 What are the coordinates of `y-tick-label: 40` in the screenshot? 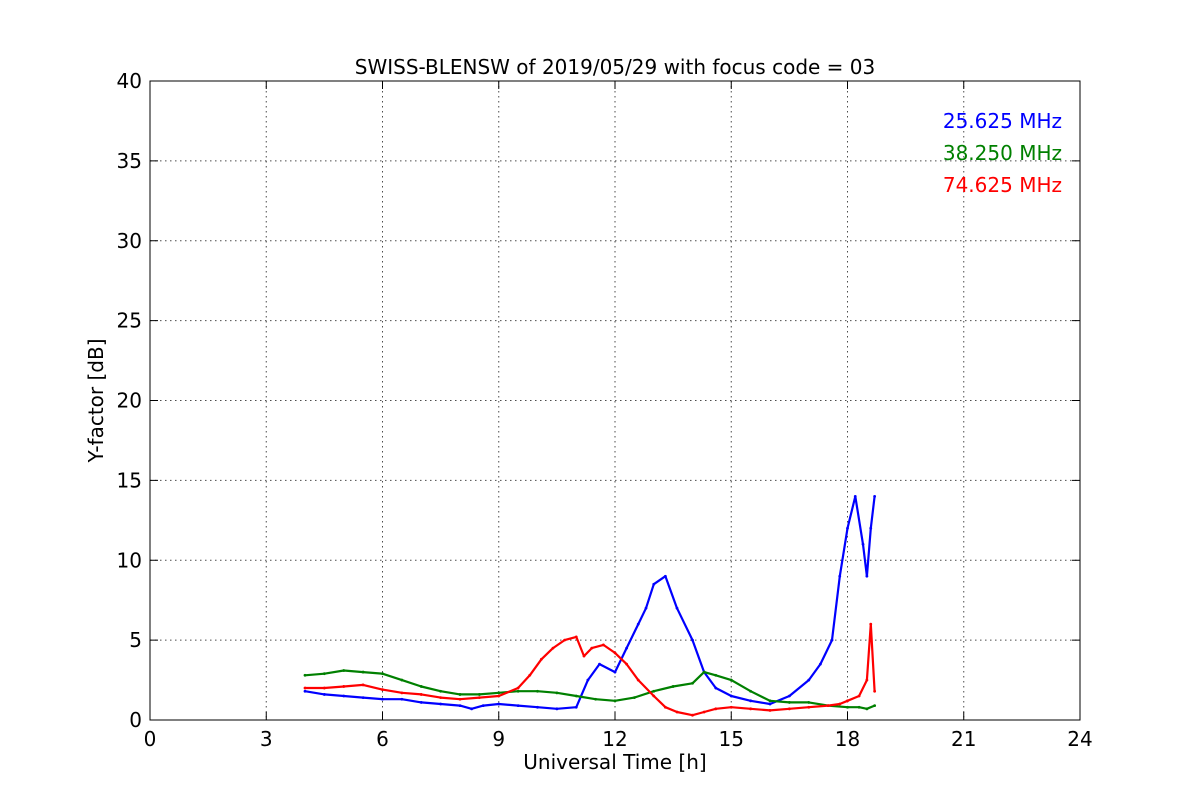 It's located at (129, 81).